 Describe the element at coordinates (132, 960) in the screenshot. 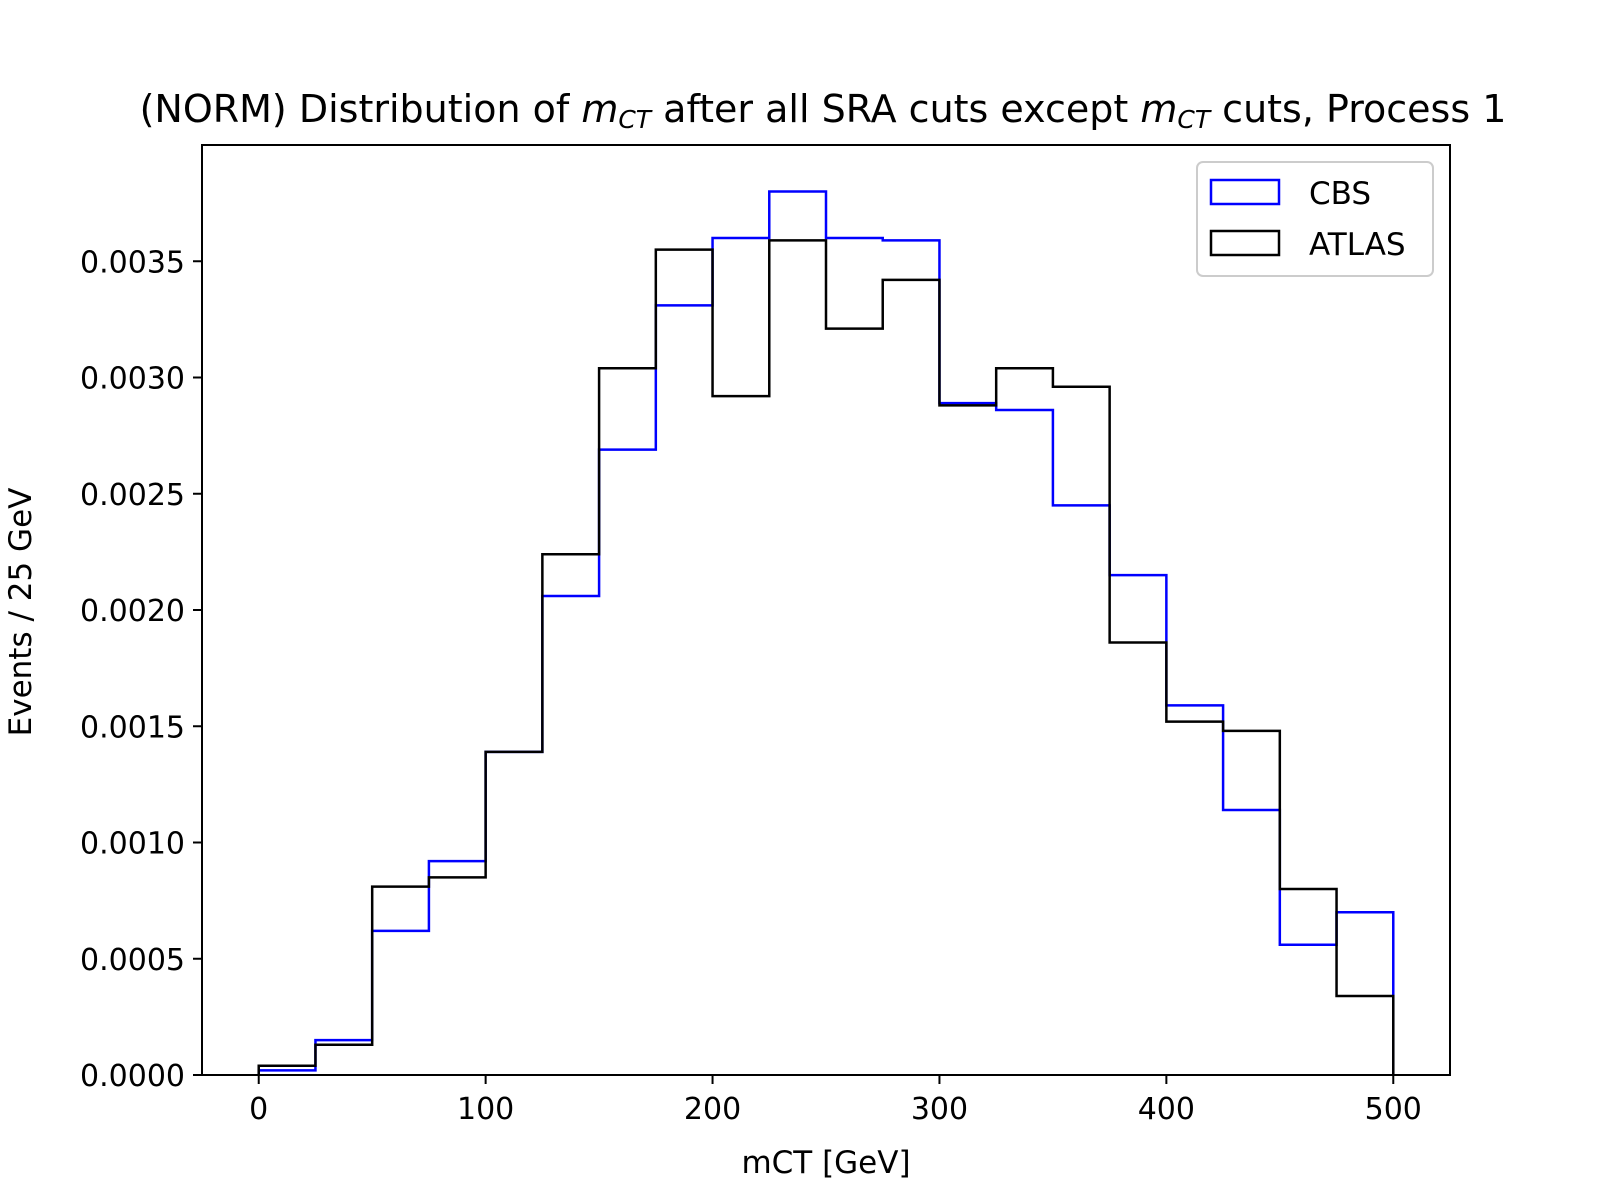

I see `y-tick-label: 0.0005` at that location.